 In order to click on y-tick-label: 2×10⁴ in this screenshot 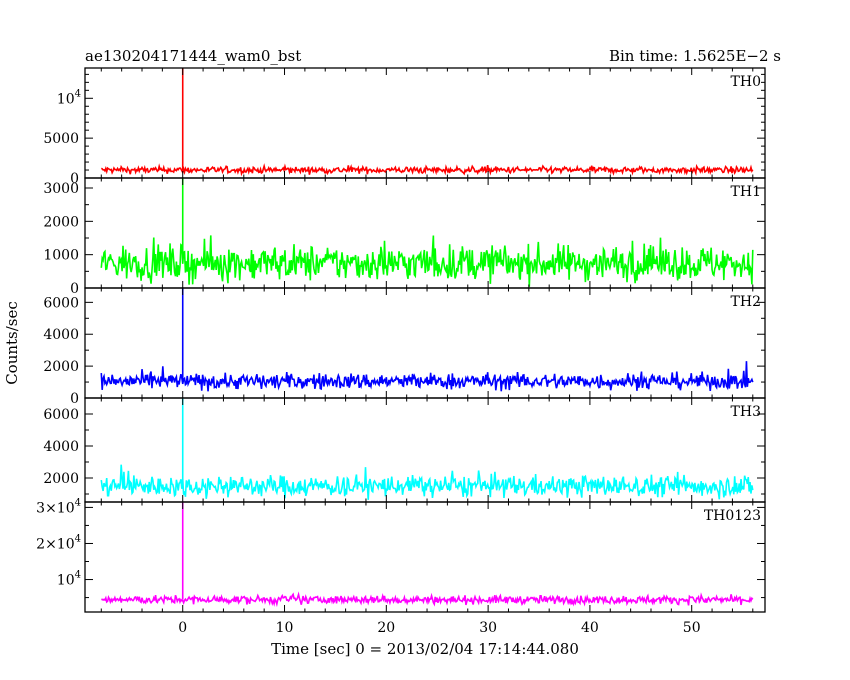, I will do `click(58, 542)`.